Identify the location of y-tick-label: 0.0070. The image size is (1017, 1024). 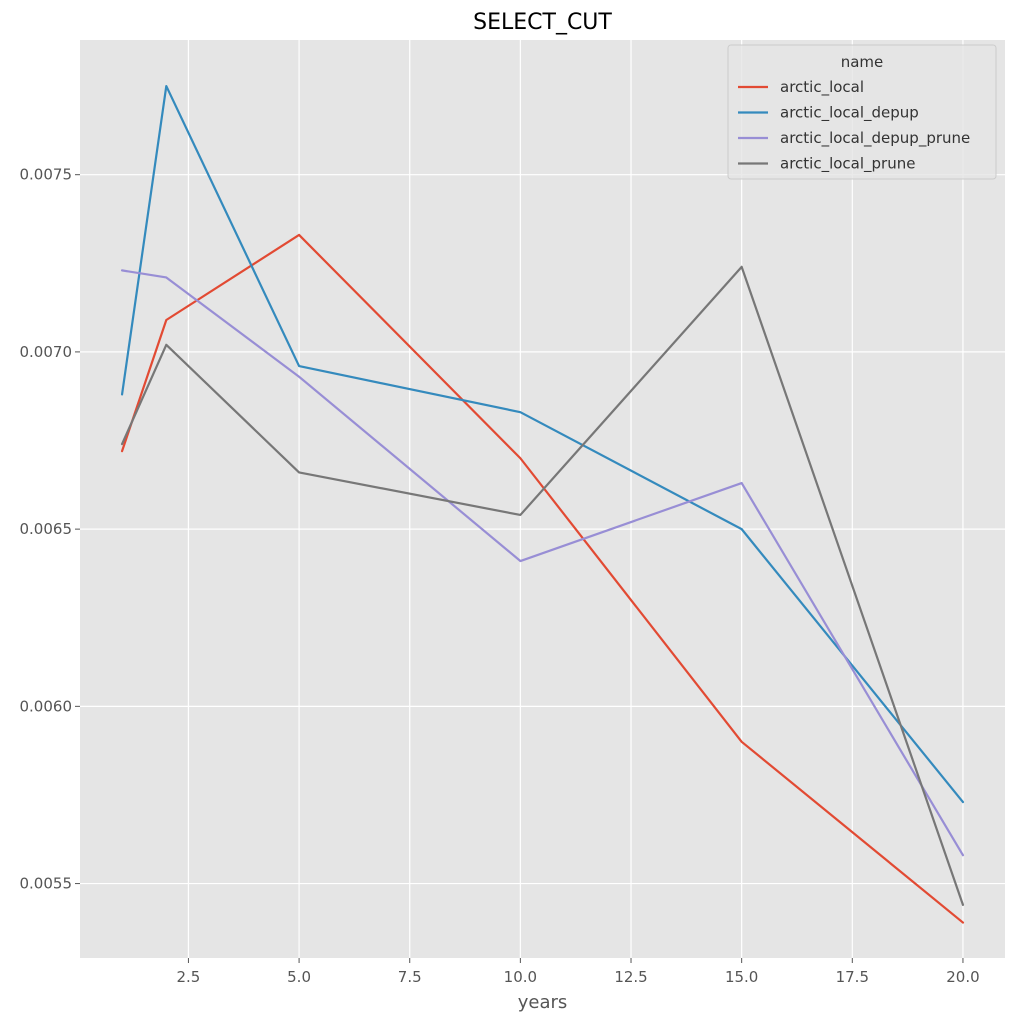
(46, 352).